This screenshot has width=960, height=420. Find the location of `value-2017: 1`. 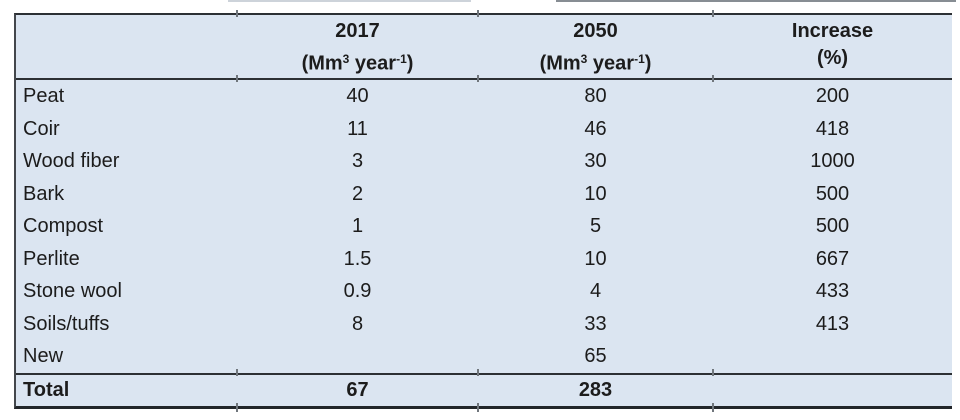

value-2017: 1 is located at coordinates (357, 226).